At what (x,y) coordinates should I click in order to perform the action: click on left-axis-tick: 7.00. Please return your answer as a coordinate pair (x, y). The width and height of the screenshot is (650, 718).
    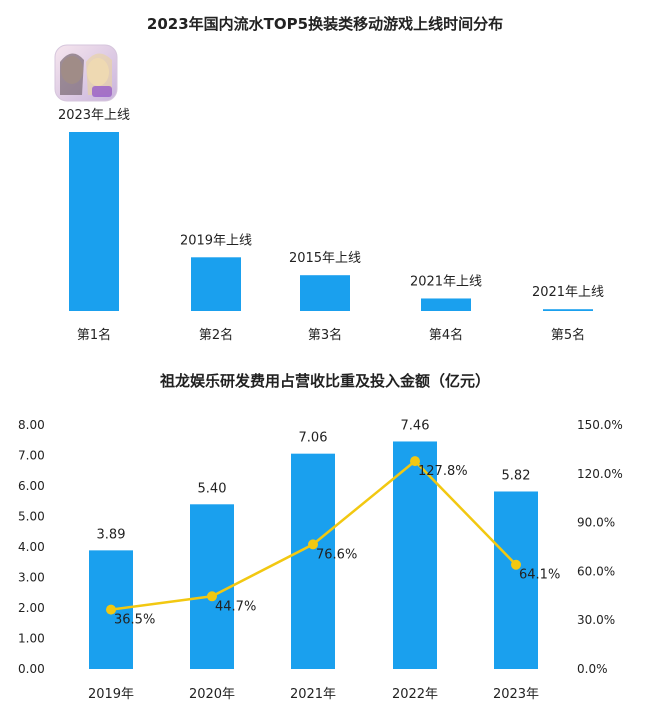
    Looking at the image, I should click on (31, 456).